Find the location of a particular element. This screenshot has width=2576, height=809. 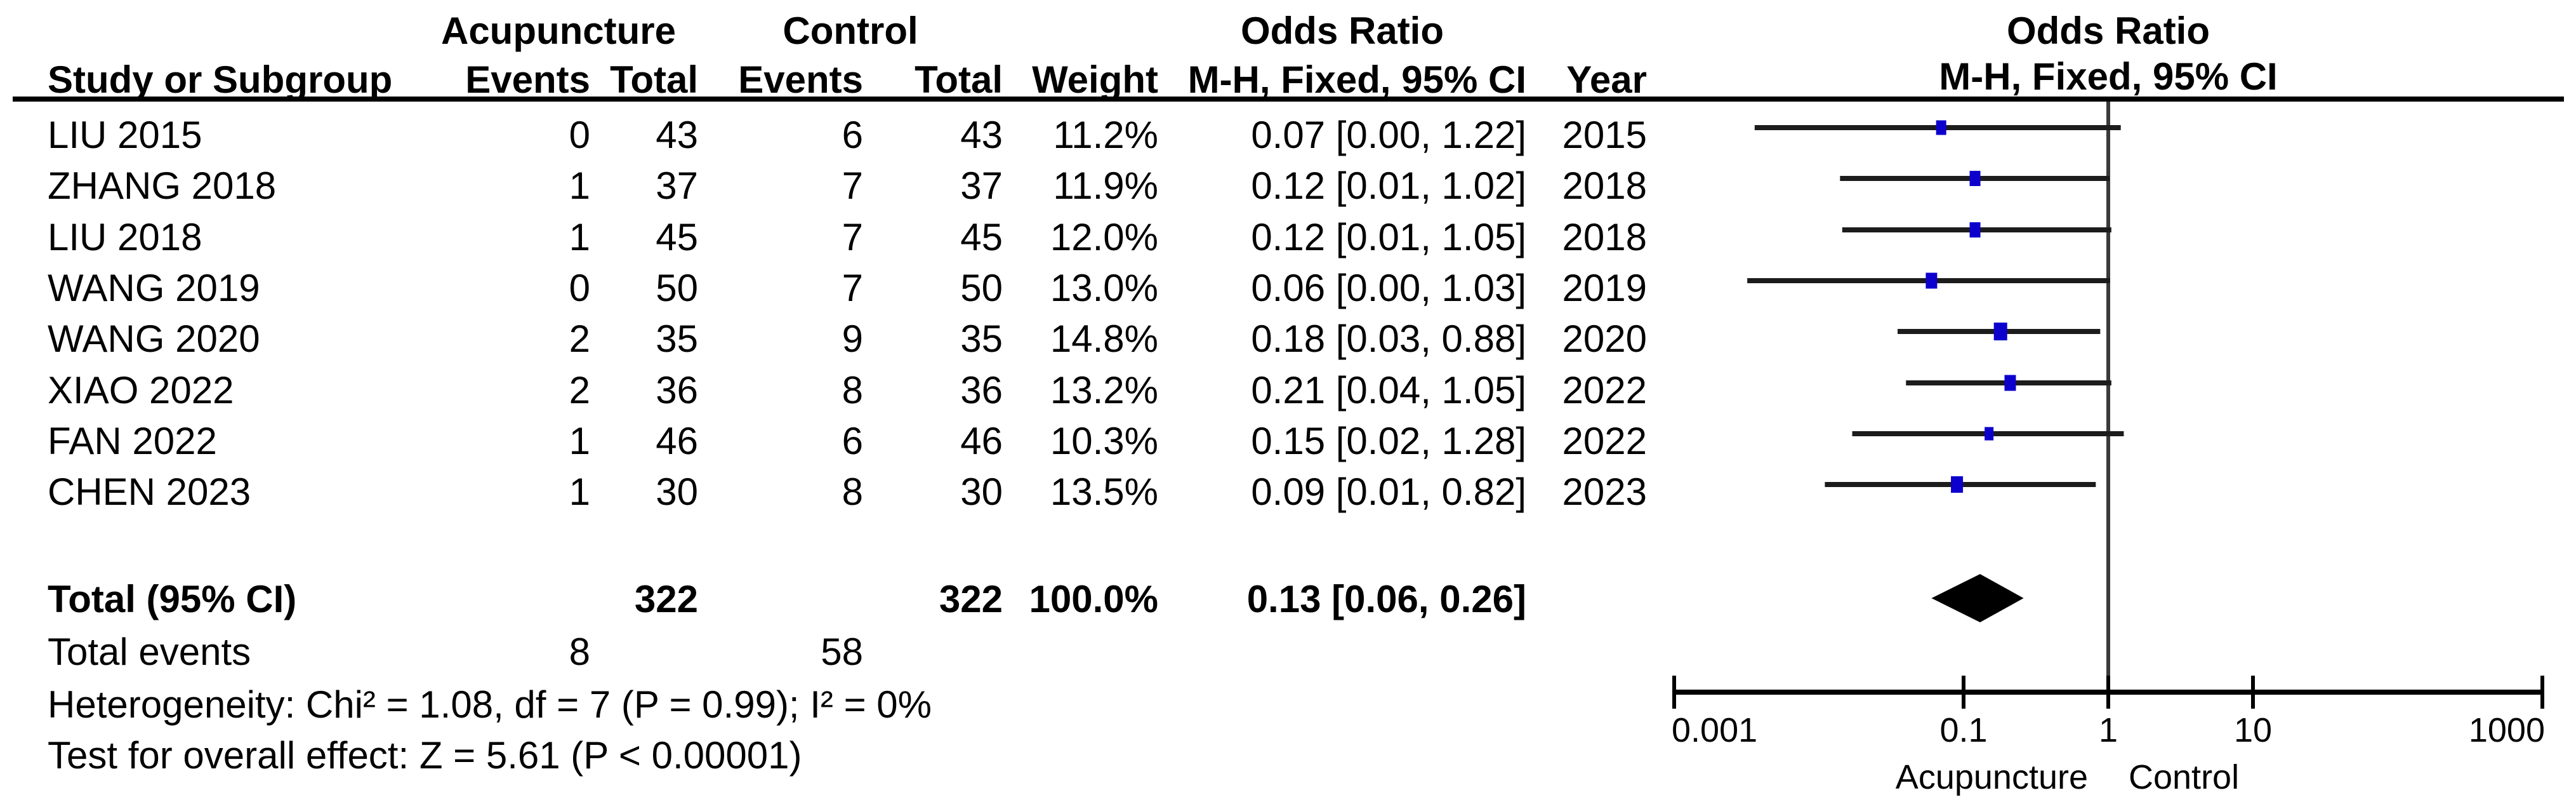

effect-square-liu-2015 is located at coordinates (1941, 127).